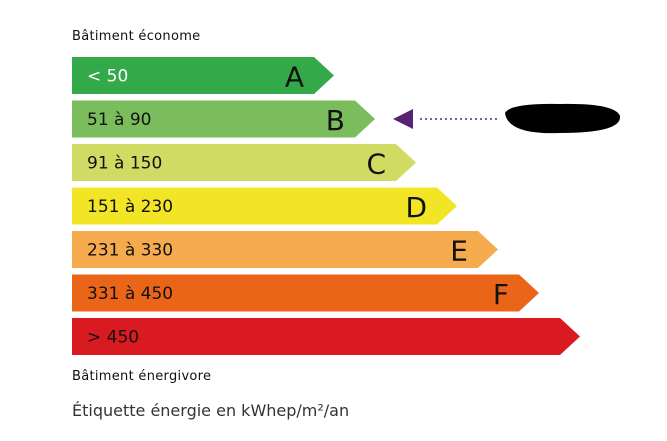 This screenshot has width=667, height=441. What do you see at coordinates (130, 294) in the screenshot?
I see `class-range: 331 à 450` at bounding box center [130, 294].